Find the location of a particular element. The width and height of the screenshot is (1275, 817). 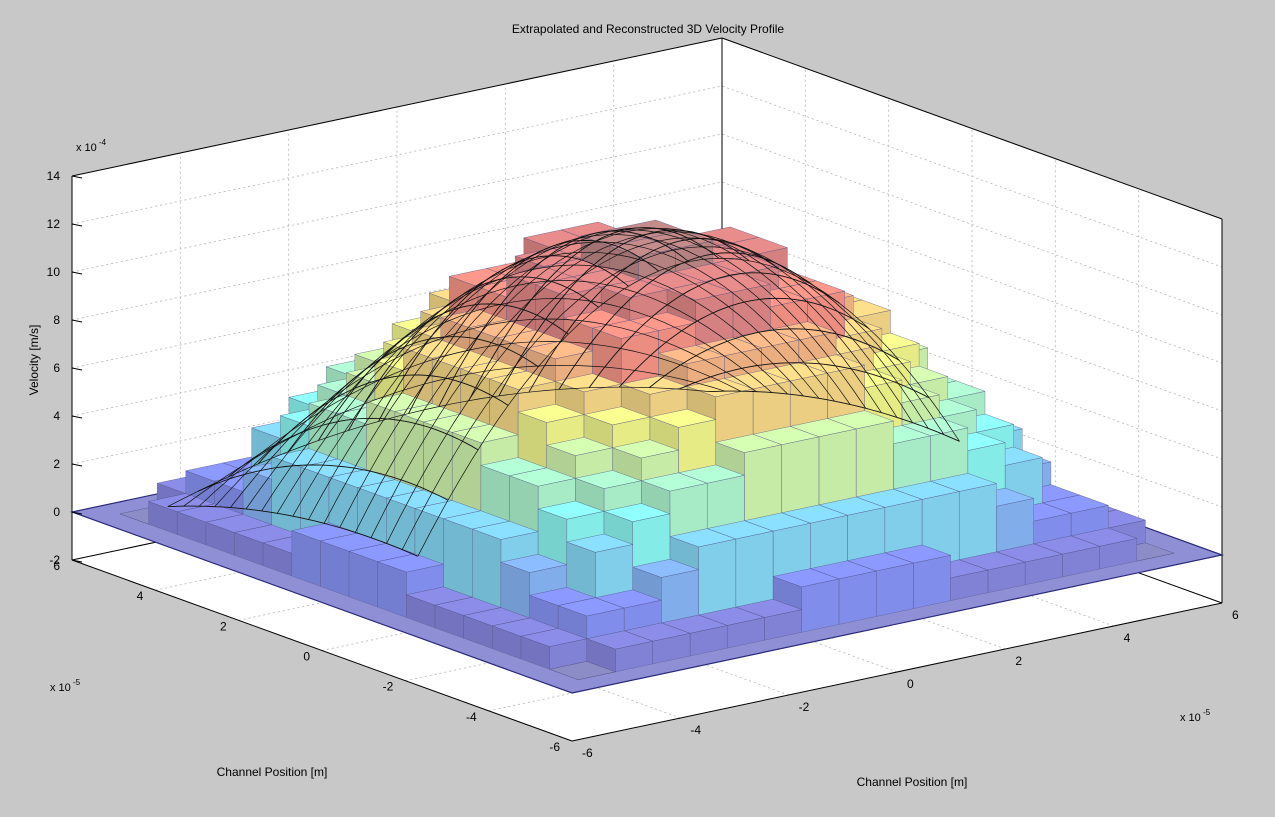

x-tick-label: 0 is located at coordinates (910, 684).